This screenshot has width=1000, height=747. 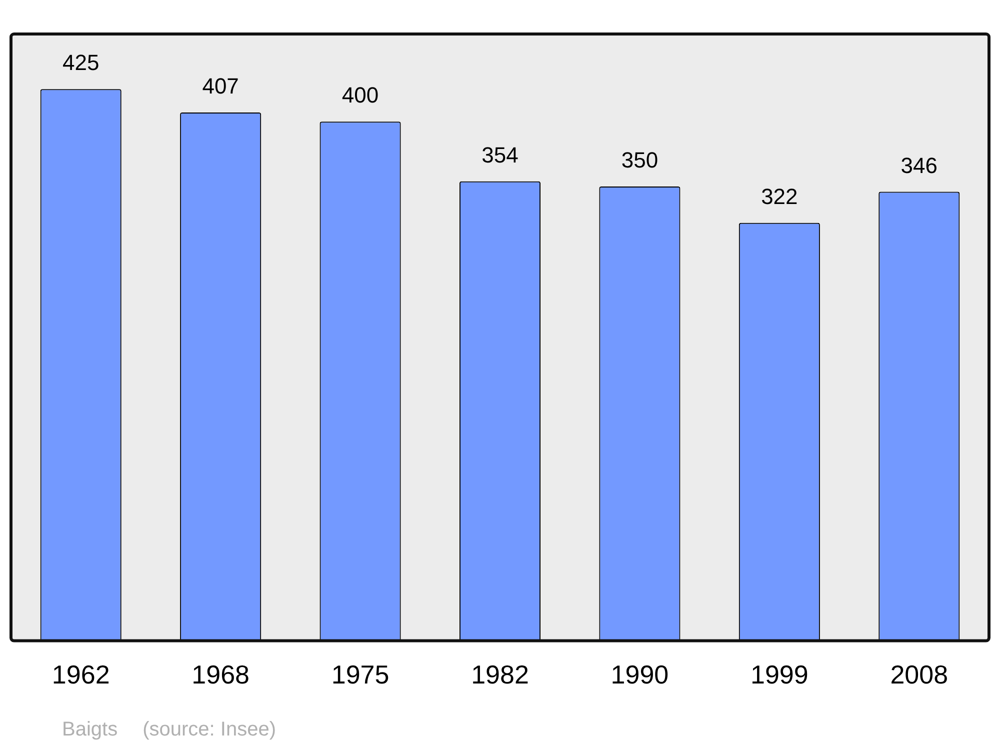 I want to click on text: (source: Insee), so click(x=209, y=729).